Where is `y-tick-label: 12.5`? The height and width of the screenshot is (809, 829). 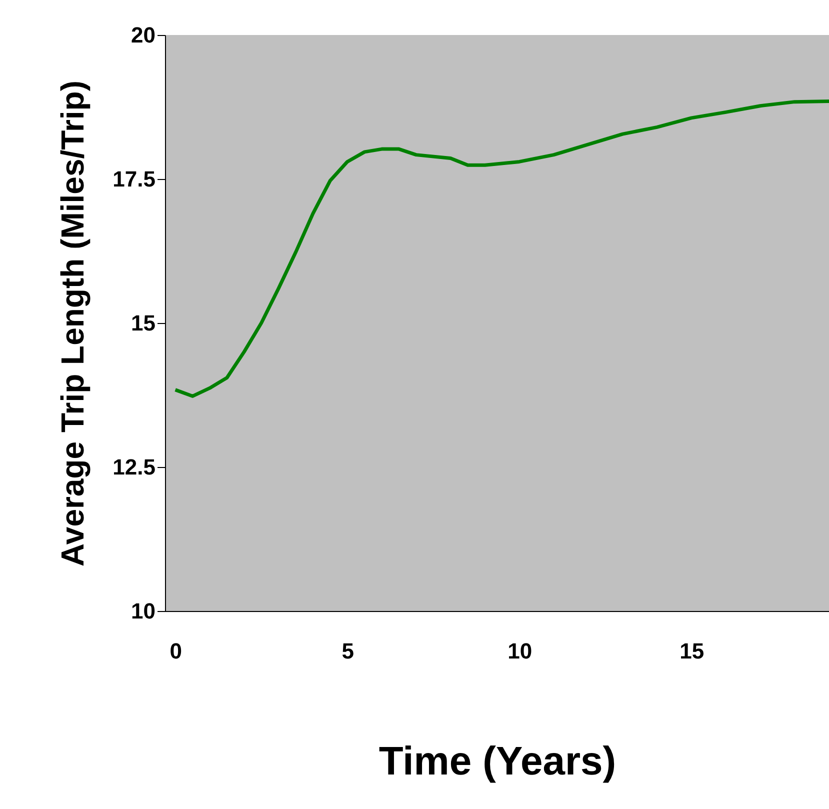 y-tick-label: 12.5 is located at coordinates (134, 467).